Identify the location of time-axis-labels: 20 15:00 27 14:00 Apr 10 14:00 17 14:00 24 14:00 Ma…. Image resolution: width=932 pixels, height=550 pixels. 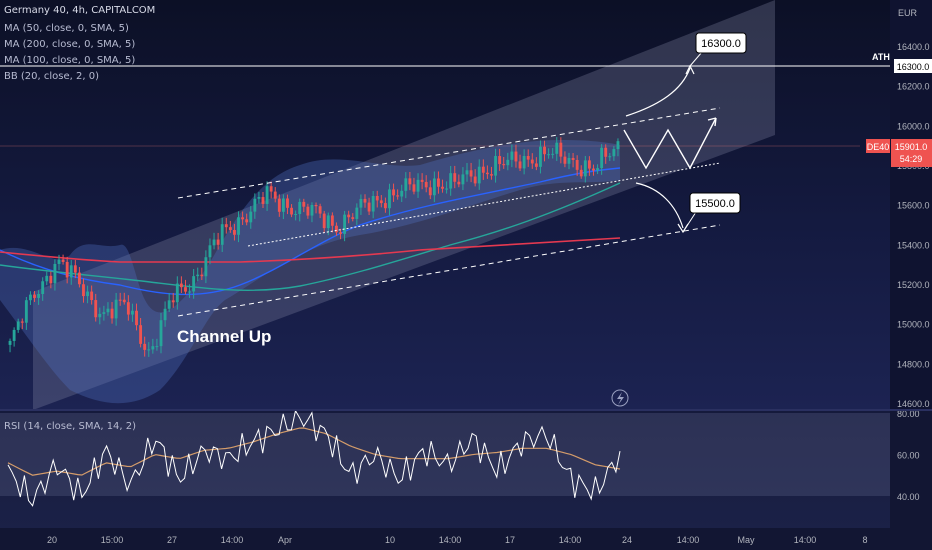
(457, 540).